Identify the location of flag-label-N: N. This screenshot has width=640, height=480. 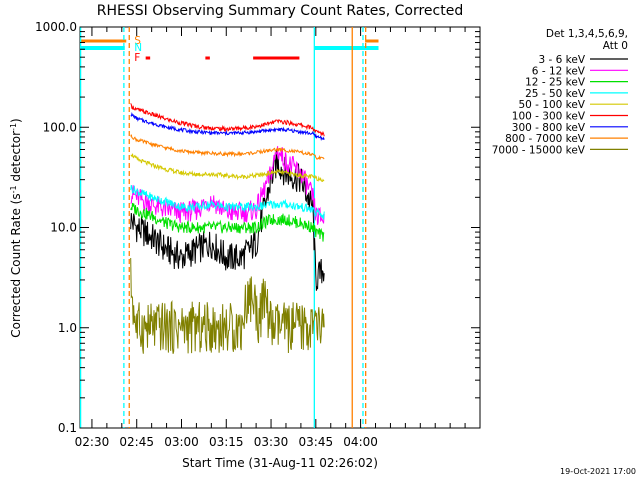
(138, 48).